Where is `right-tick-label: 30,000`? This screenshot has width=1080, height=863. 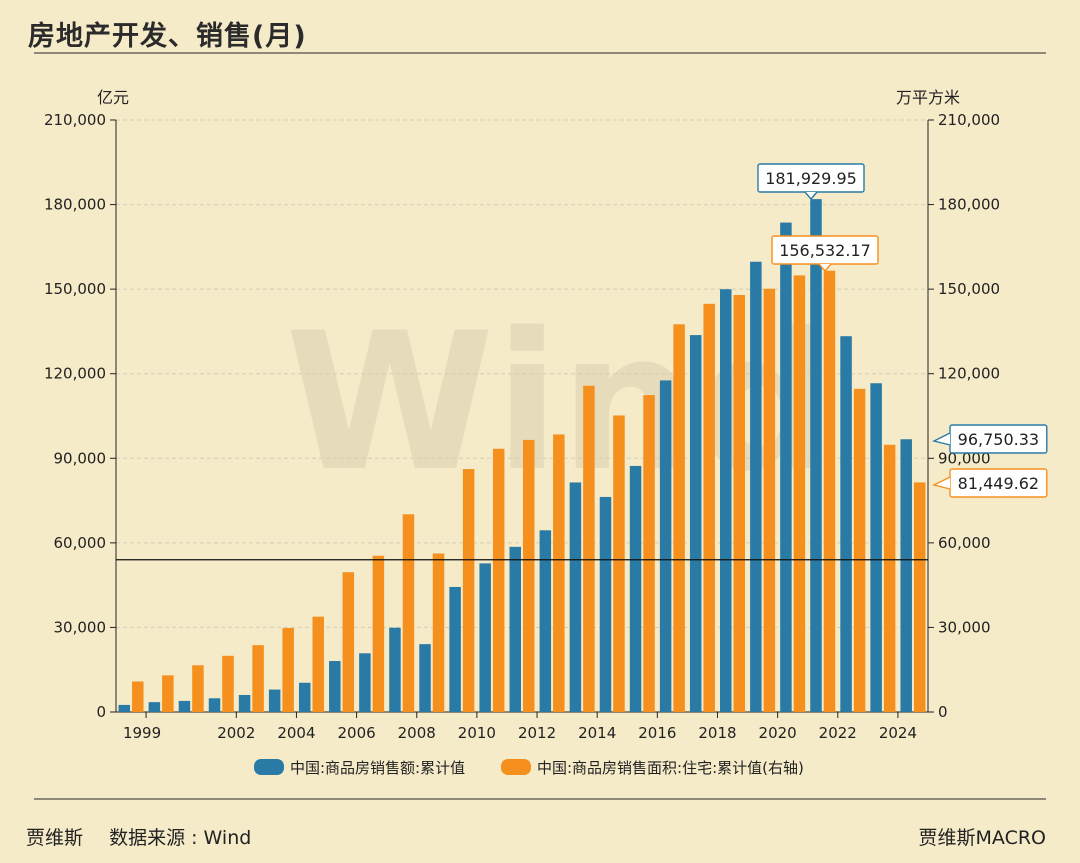
right-tick-label: 30,000 is located at coordinates (964, 627).